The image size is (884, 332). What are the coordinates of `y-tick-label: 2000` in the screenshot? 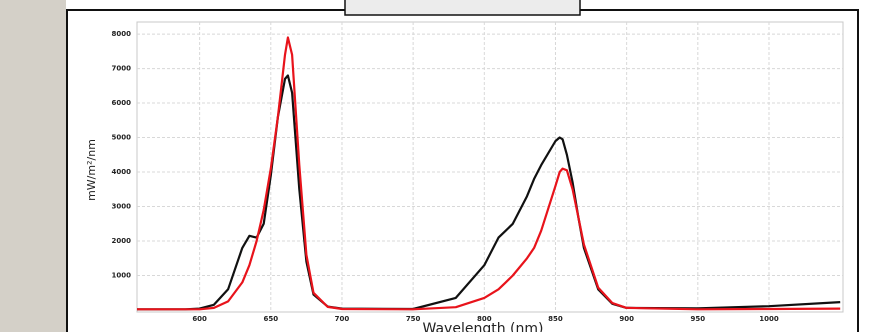 It's located at (122, 241).